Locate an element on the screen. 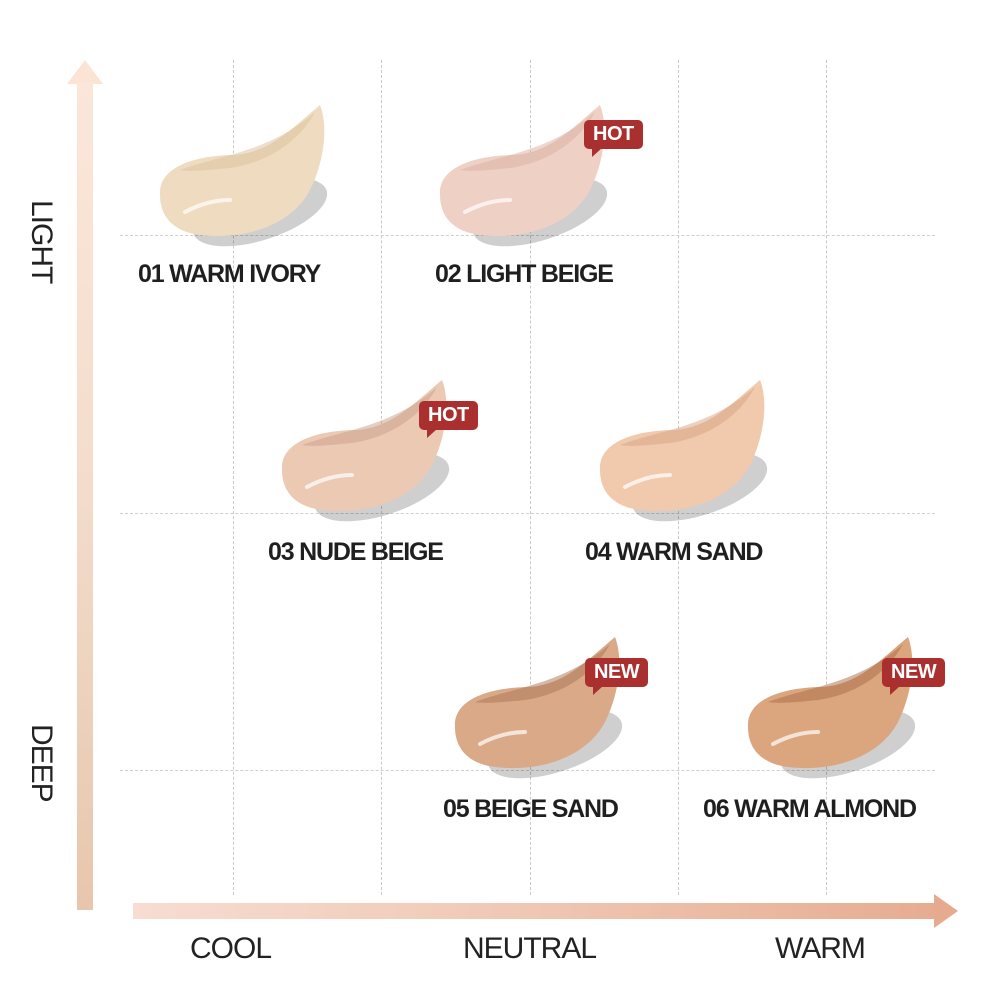  y-axis is located at coordinates (85, 496).